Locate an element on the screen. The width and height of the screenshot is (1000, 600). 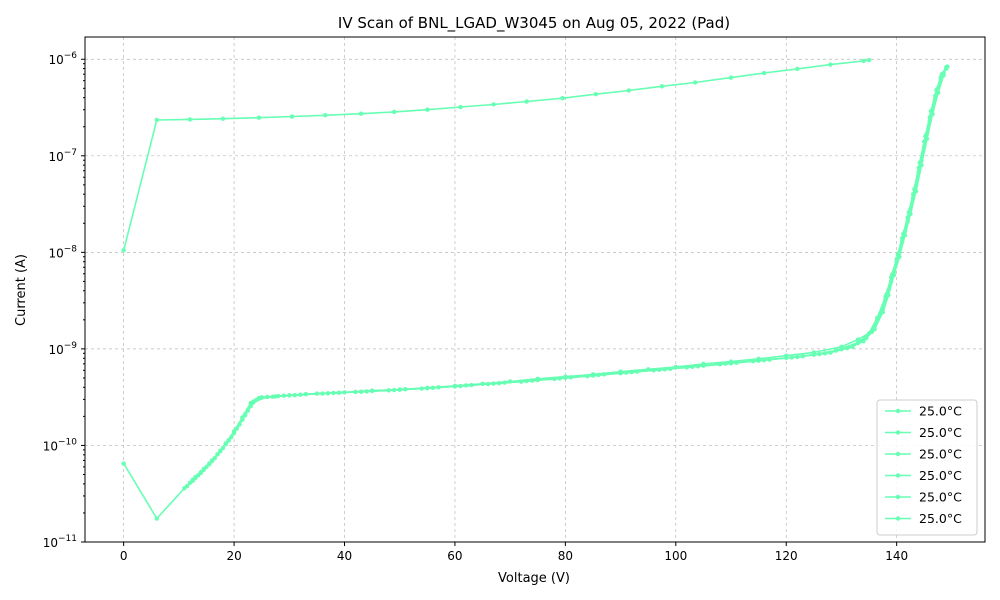
x-tick-label: 140 is located at coordinates (896, 556).